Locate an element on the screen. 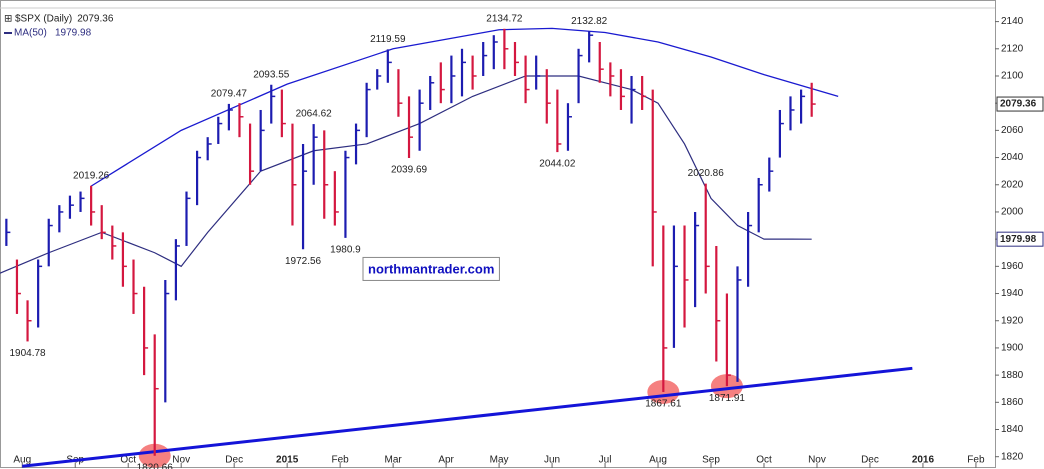  y-tick-label: 1960 is located at coordinates (1012, 266).